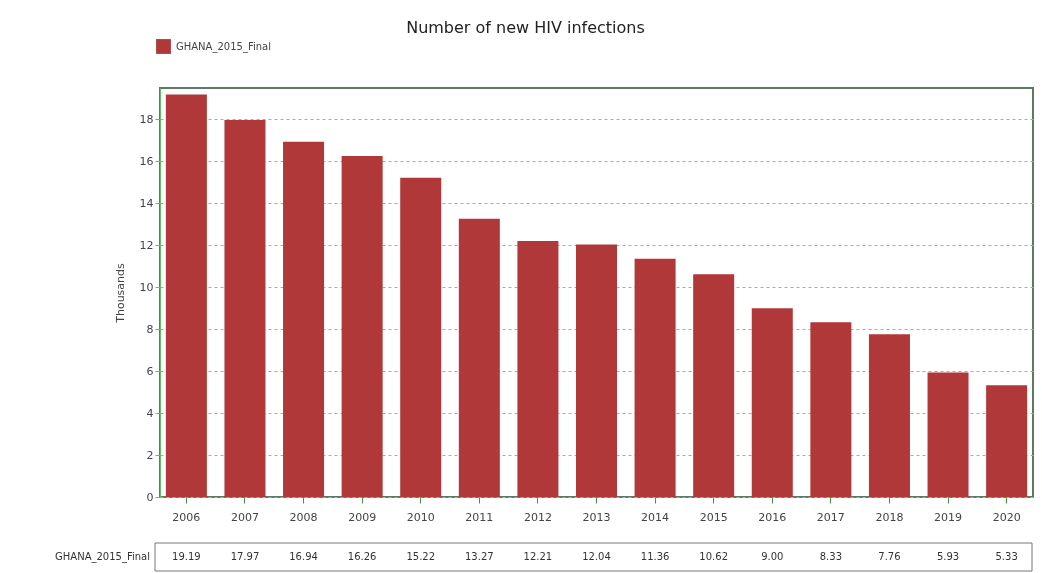  What do you see at coordinates (223, 46) in the screenshot?
I see `legend-label: GHANA_2015_Final` at bounding box center [223, 46].